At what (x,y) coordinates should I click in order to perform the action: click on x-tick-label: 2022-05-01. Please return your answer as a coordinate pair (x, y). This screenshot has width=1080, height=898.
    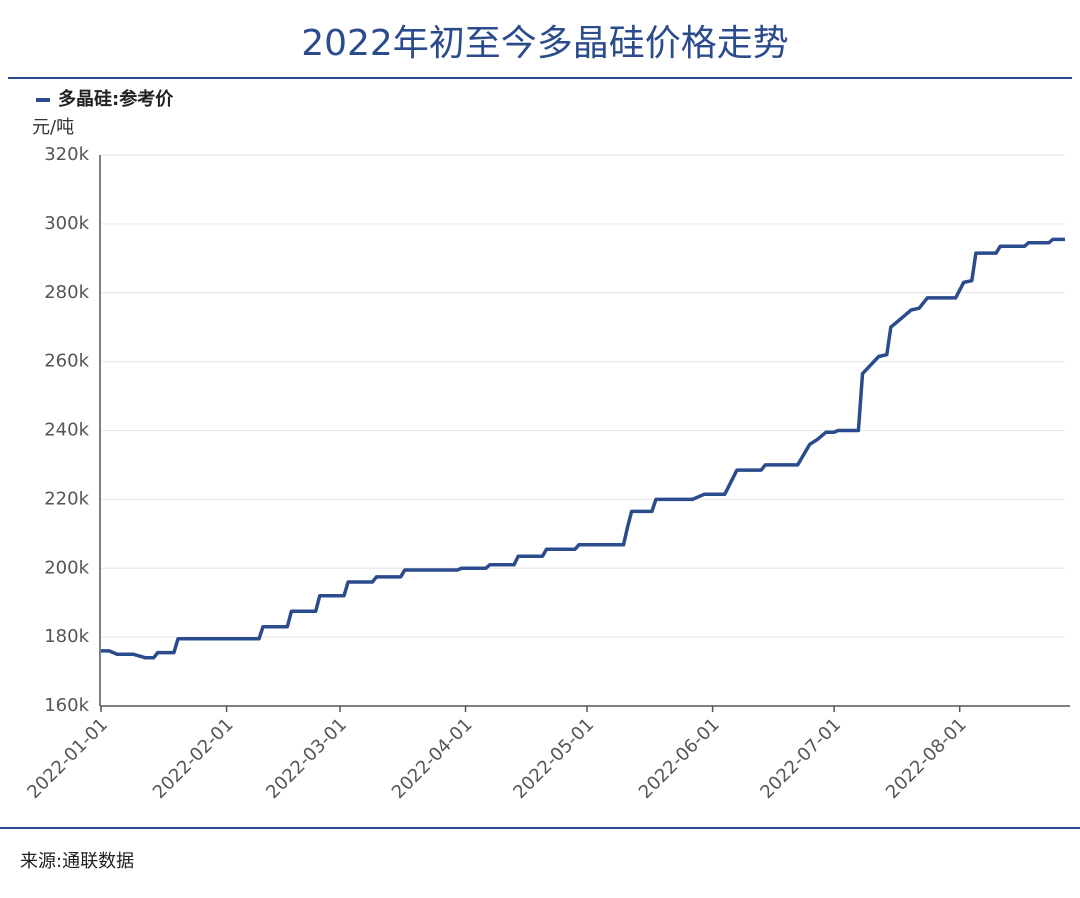
    Looking at the image, I should click on (553, 758).